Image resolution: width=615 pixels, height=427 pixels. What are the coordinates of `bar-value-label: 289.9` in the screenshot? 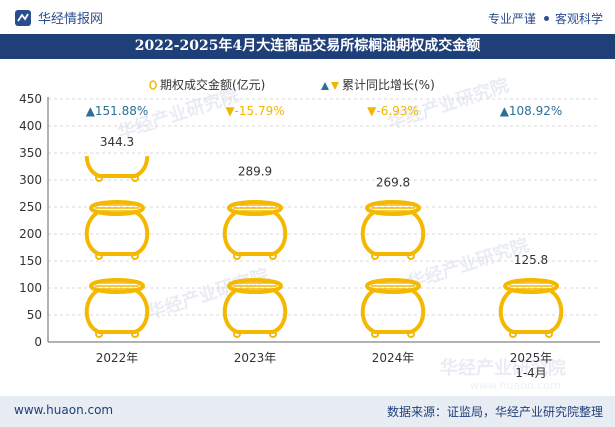 It's located at (255, 171).